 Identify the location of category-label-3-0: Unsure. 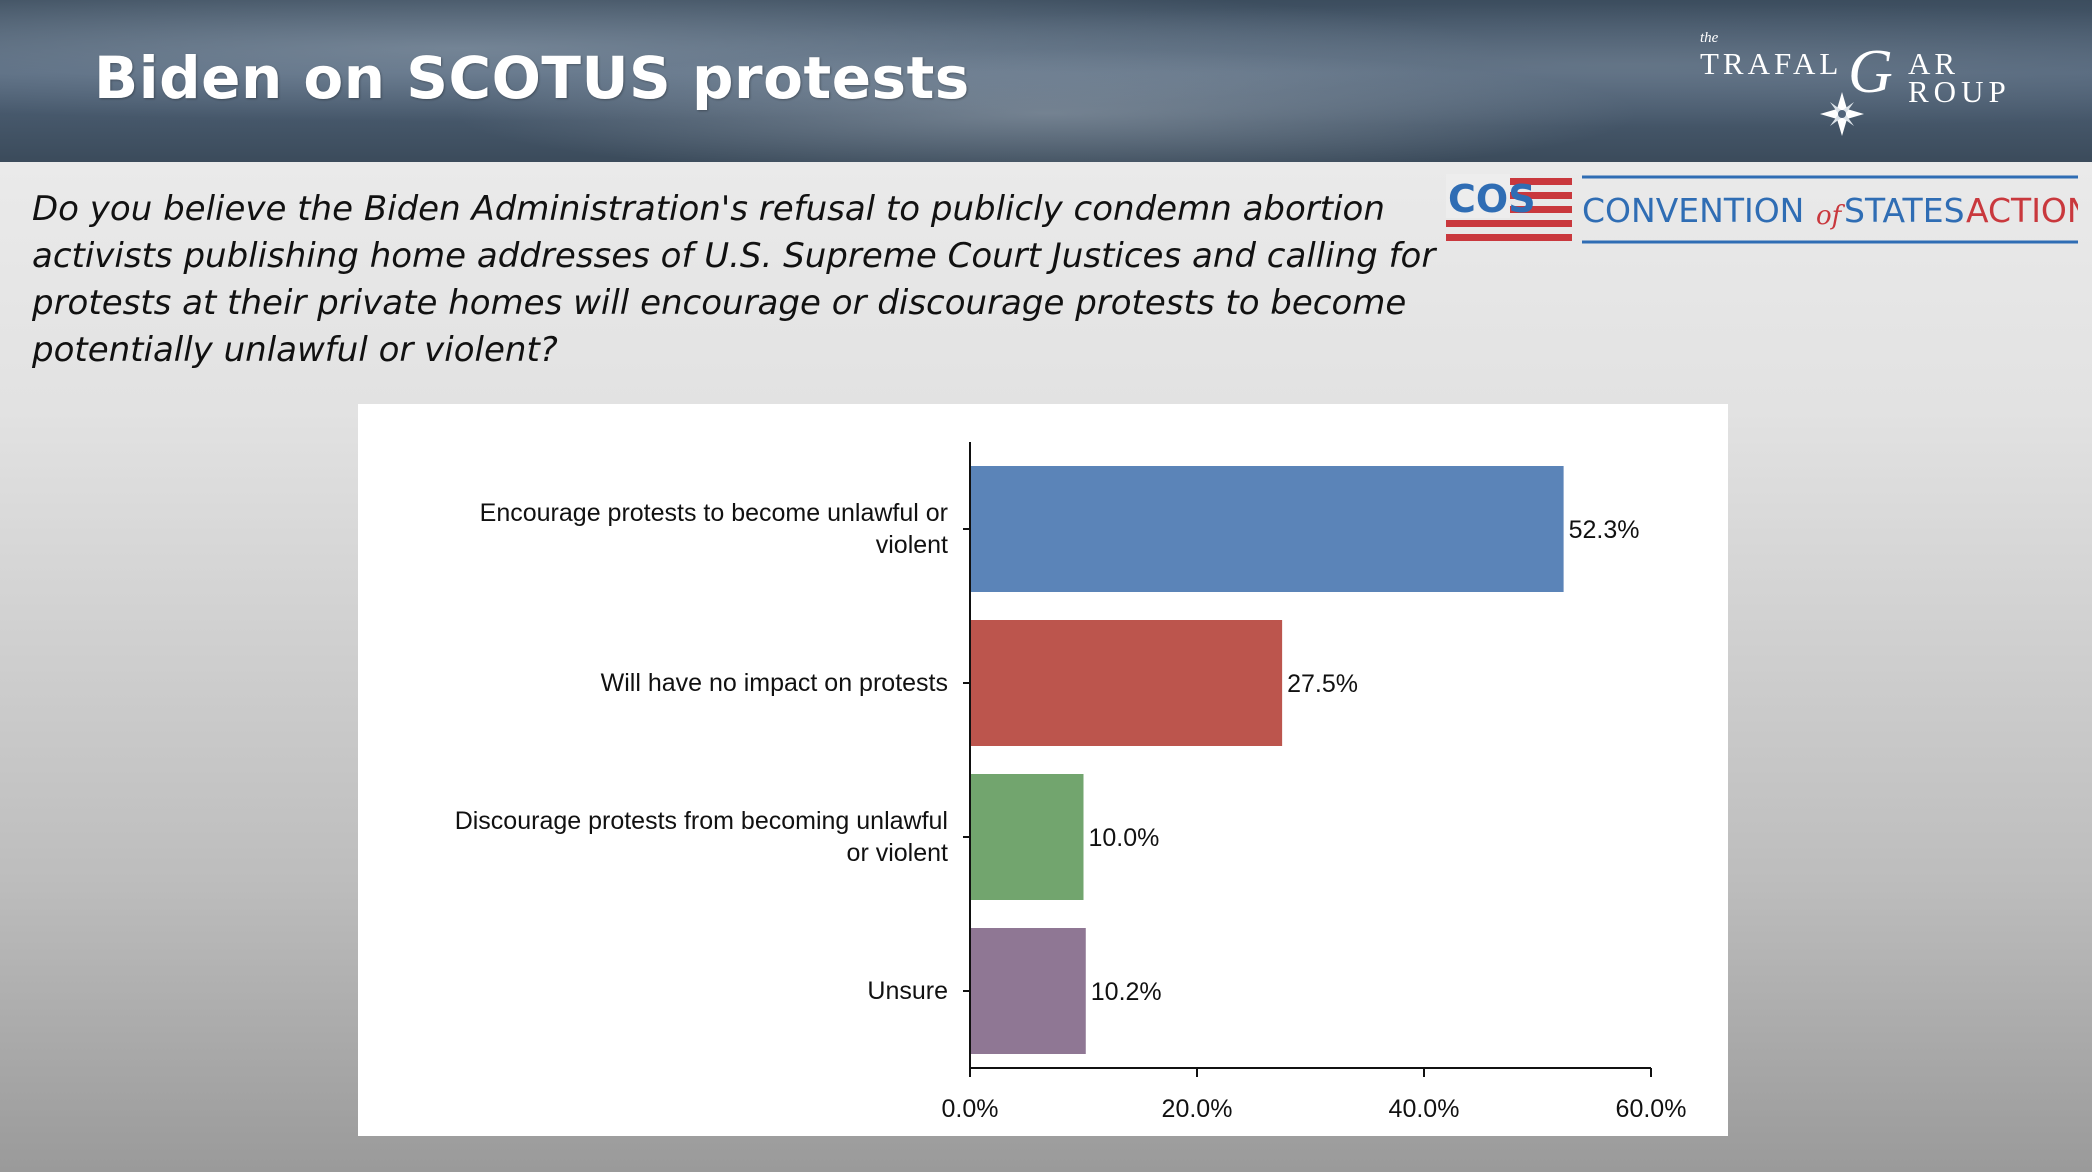
(907, 991).